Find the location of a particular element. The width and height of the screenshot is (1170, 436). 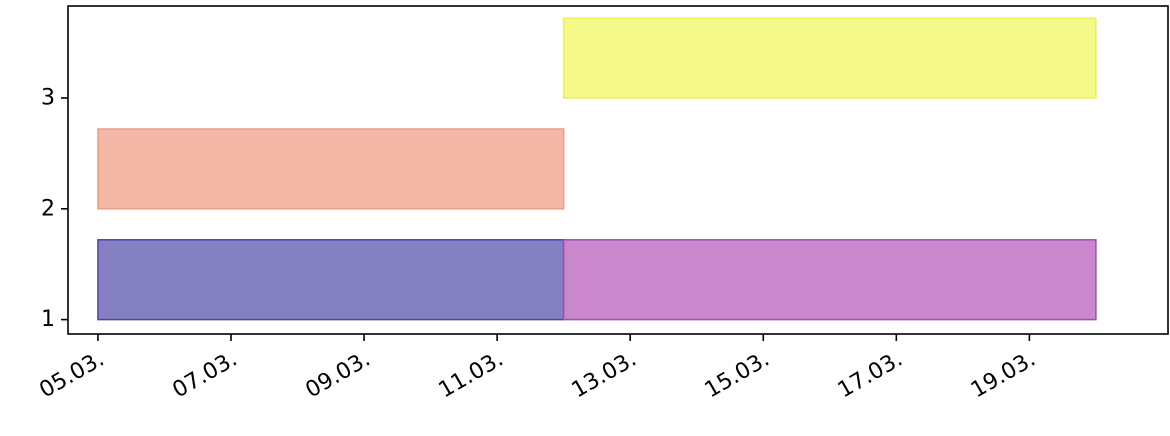

y-tick-label: 1 is located at coordinates (48, 319).